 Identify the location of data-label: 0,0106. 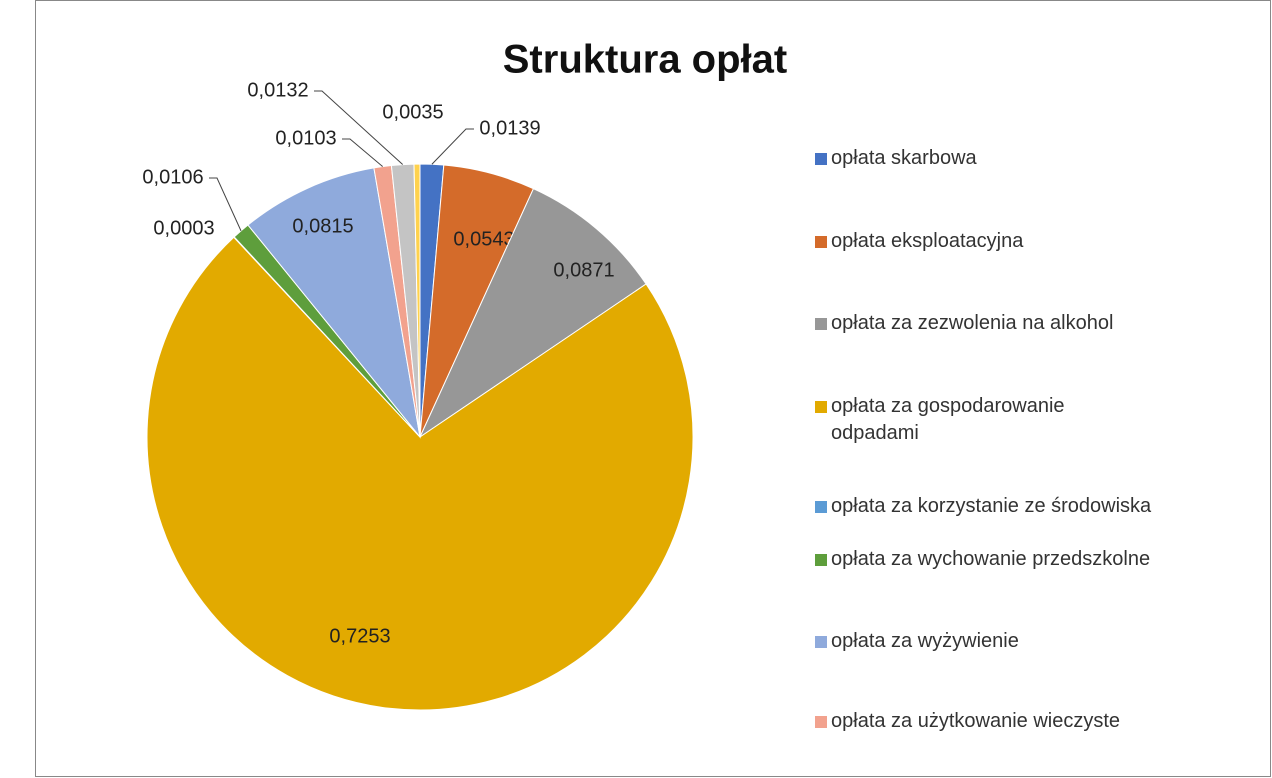
(172, 177).